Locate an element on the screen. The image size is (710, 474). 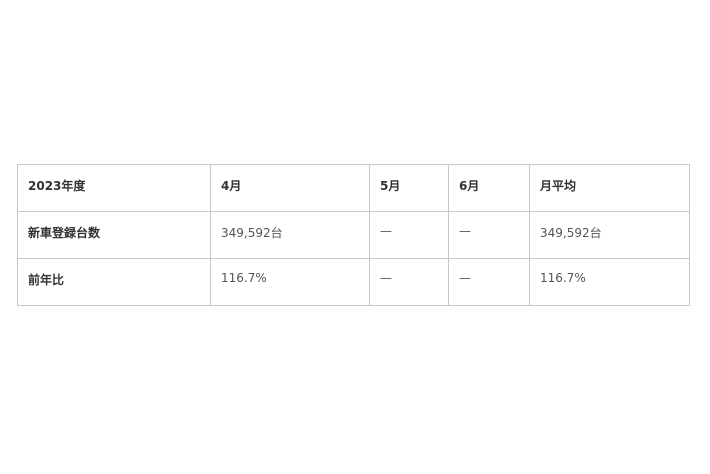
row-header: 新車登録台数 is located at coordinates (114, 235).